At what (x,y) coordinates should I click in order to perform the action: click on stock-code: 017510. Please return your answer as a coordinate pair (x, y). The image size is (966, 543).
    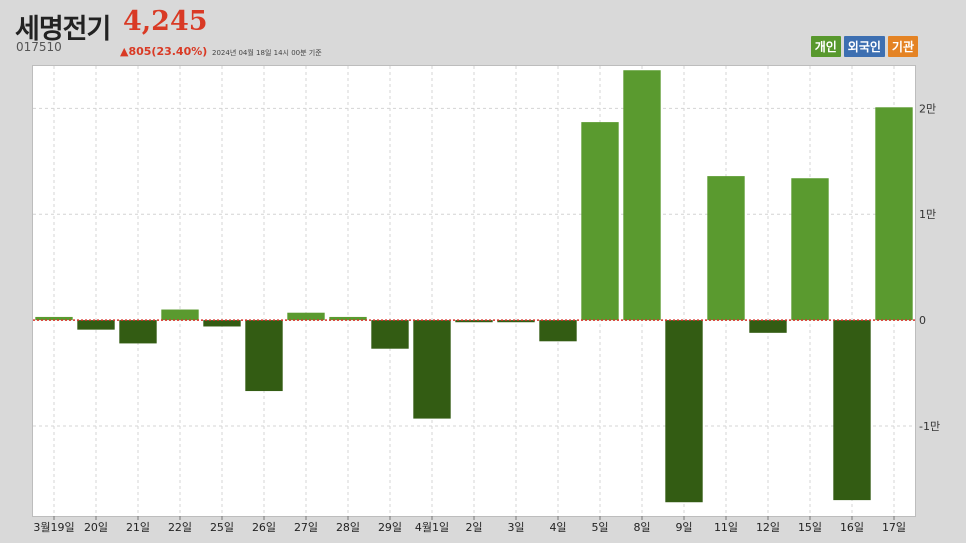
    Looking at the image, I should click on (39, 47).